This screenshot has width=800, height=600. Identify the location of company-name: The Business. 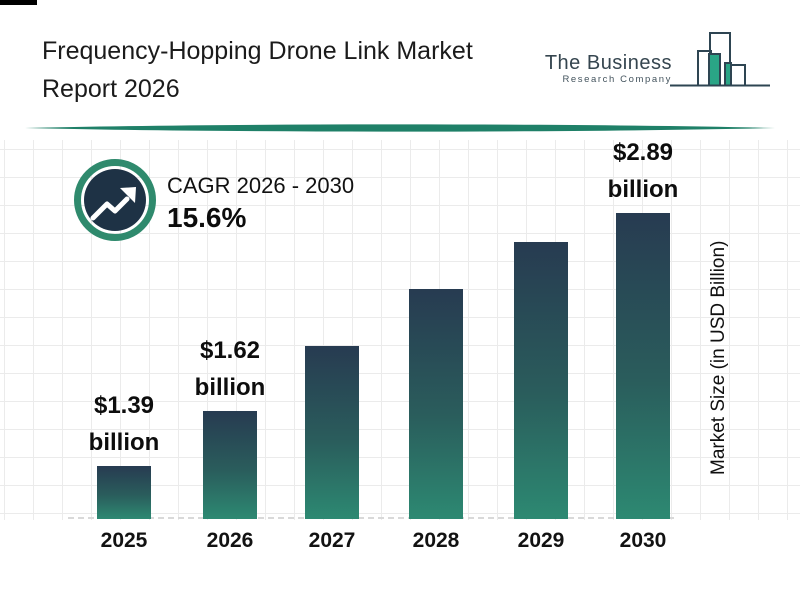
(608, 63).